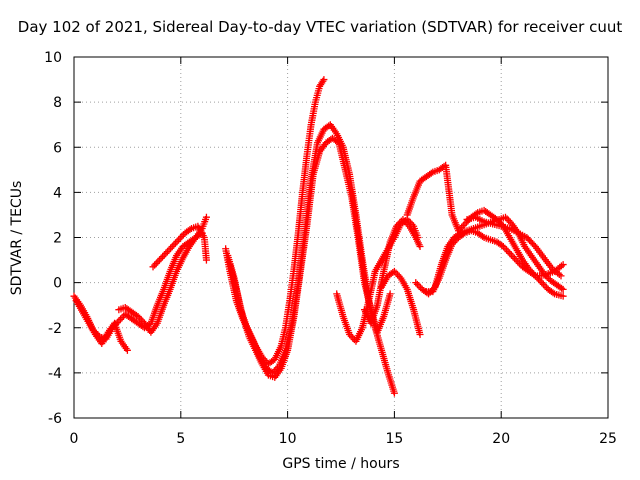 This screenshot has width=640, height=480. Describe the element at coordinates (608, 439) in the screenshot. I see `x-tick-label: 25` at that location.